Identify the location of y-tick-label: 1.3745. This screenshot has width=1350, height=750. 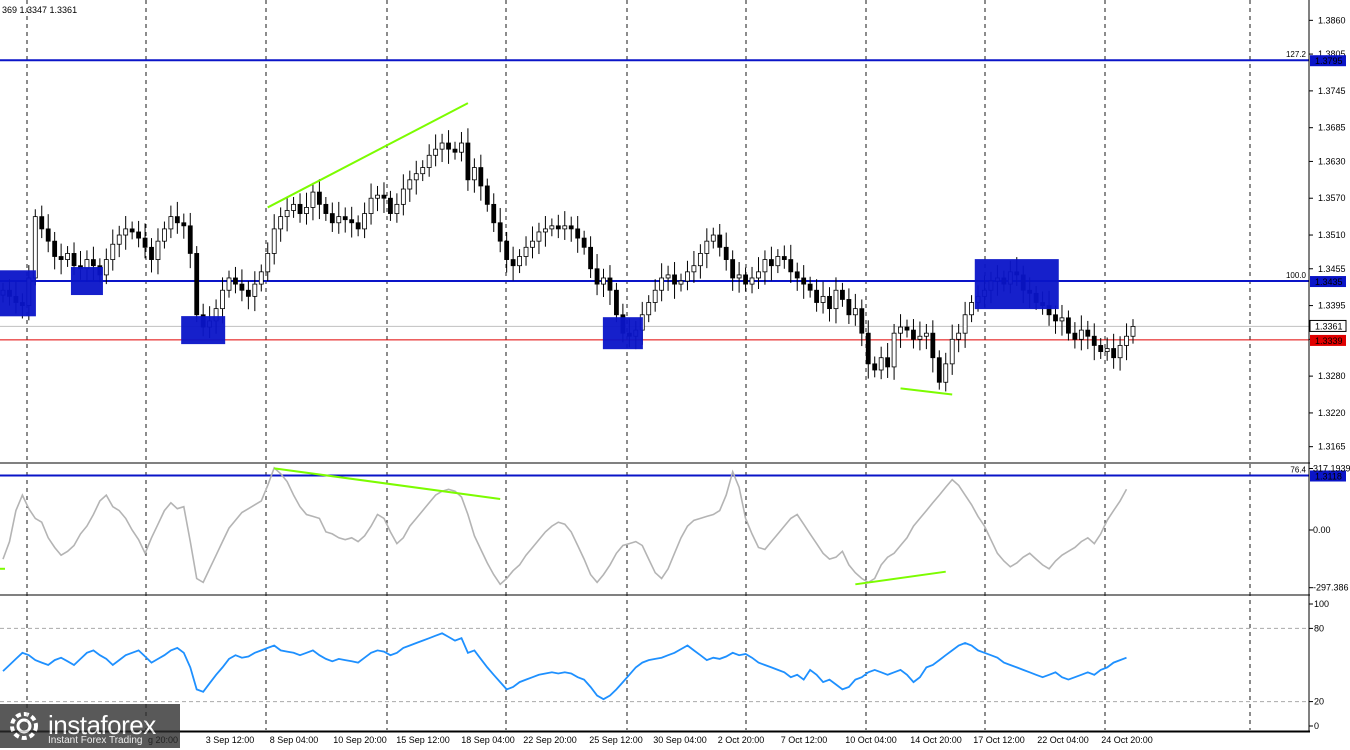
(1332, 91).